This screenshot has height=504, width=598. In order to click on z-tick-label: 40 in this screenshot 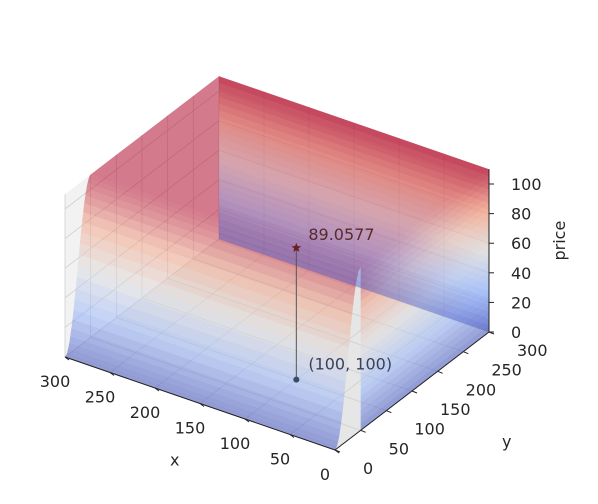, I will do `click(521, 273)`.